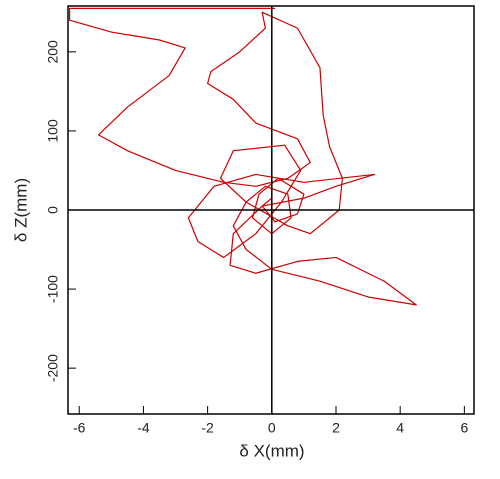 The image size is (500, 479). What do you see at coordinates (271, 450) in the screenshot?
I see `x-axis-label: δ X(mm)` at bounding box center [271, 450].